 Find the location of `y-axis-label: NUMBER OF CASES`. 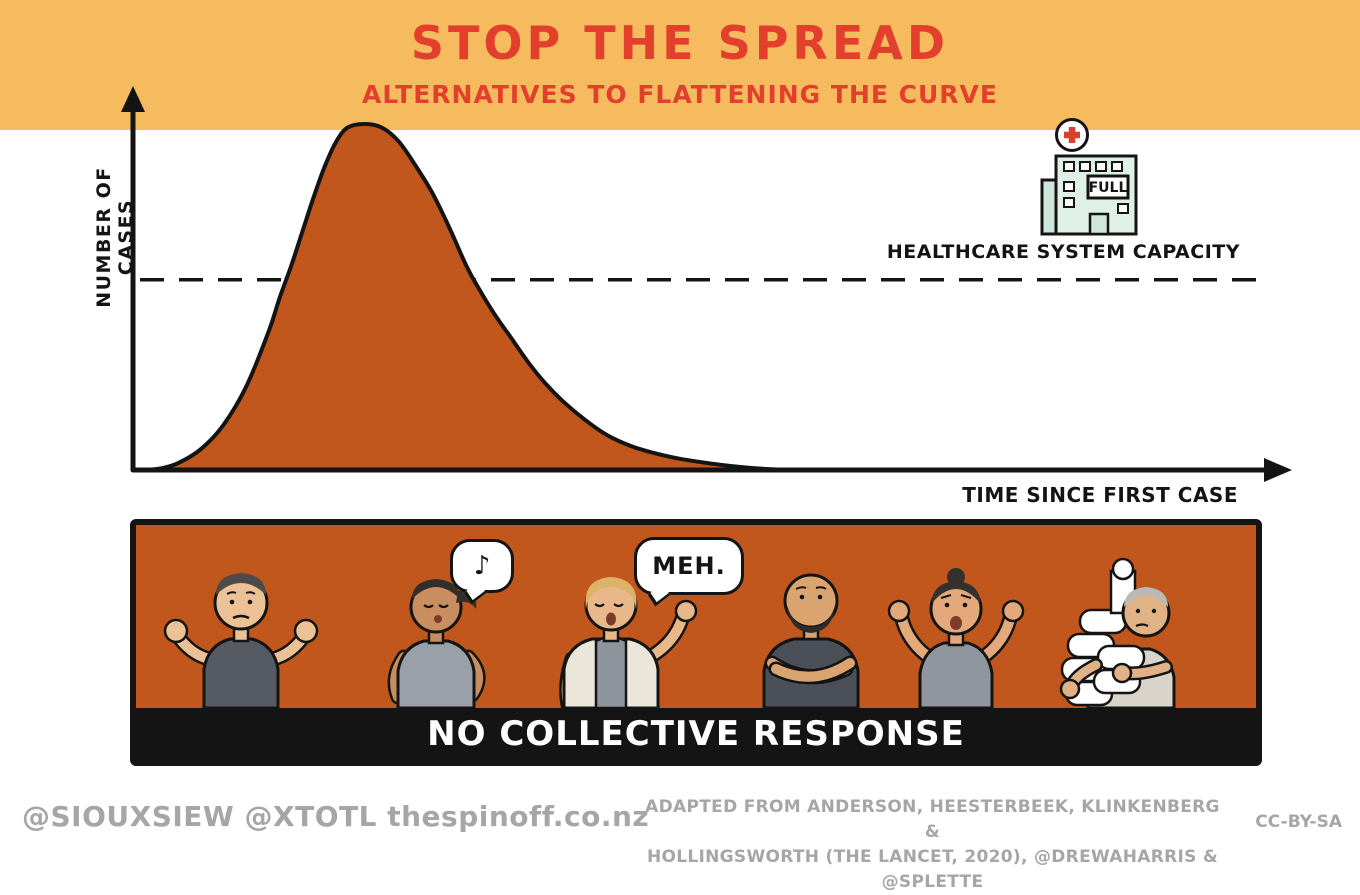

y-axis-label: NUMBER OF CASES is located at coordinates (115, 237).